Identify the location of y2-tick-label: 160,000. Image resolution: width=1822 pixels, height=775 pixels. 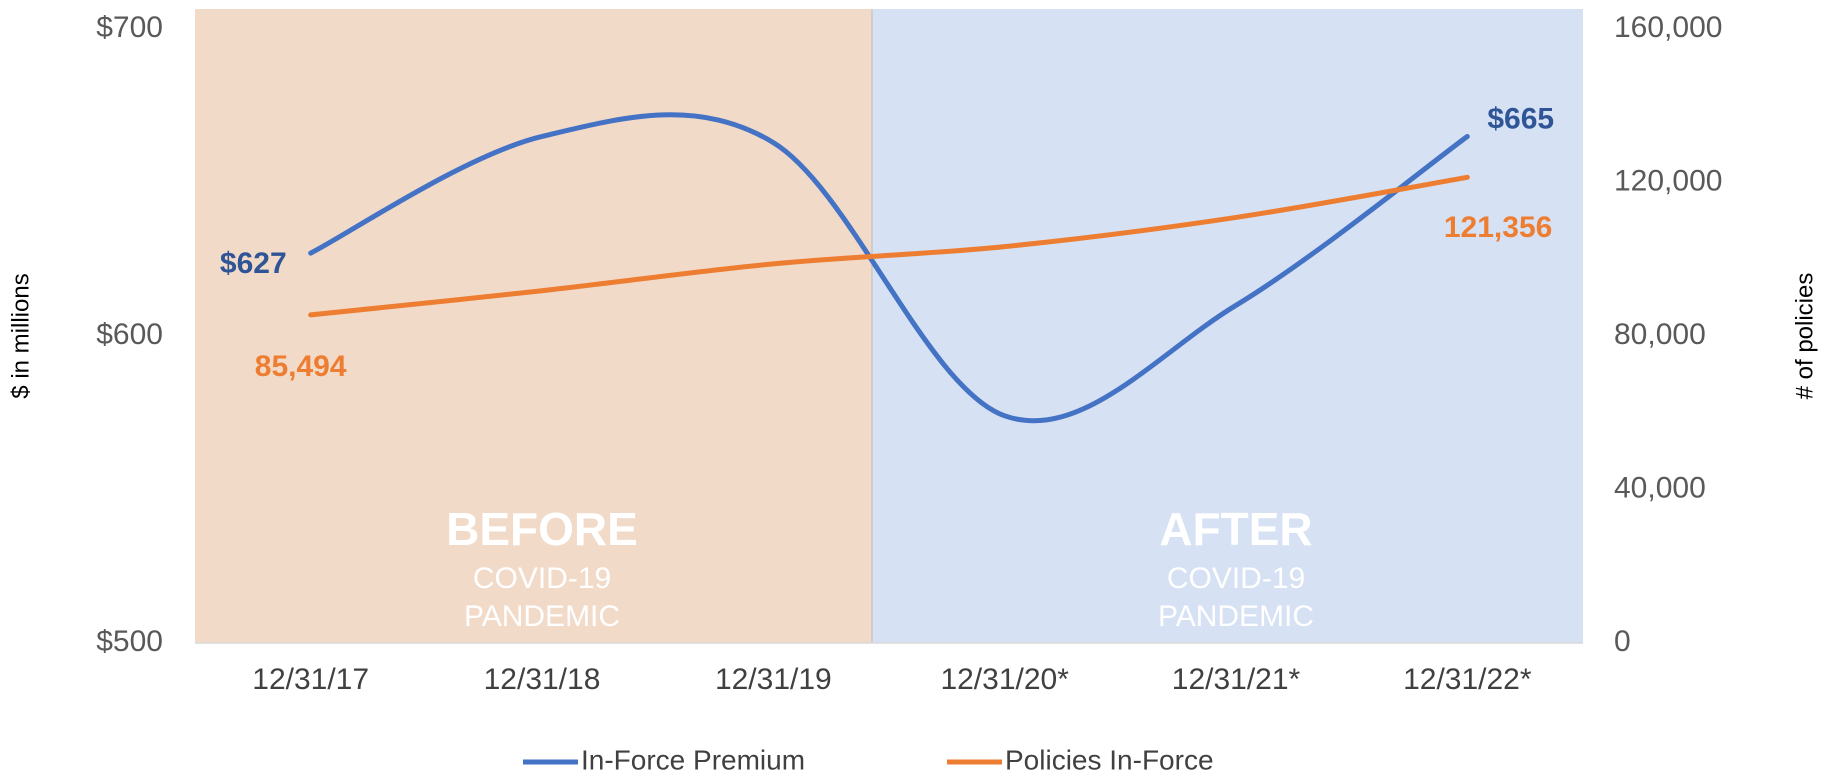
(1668, 27).